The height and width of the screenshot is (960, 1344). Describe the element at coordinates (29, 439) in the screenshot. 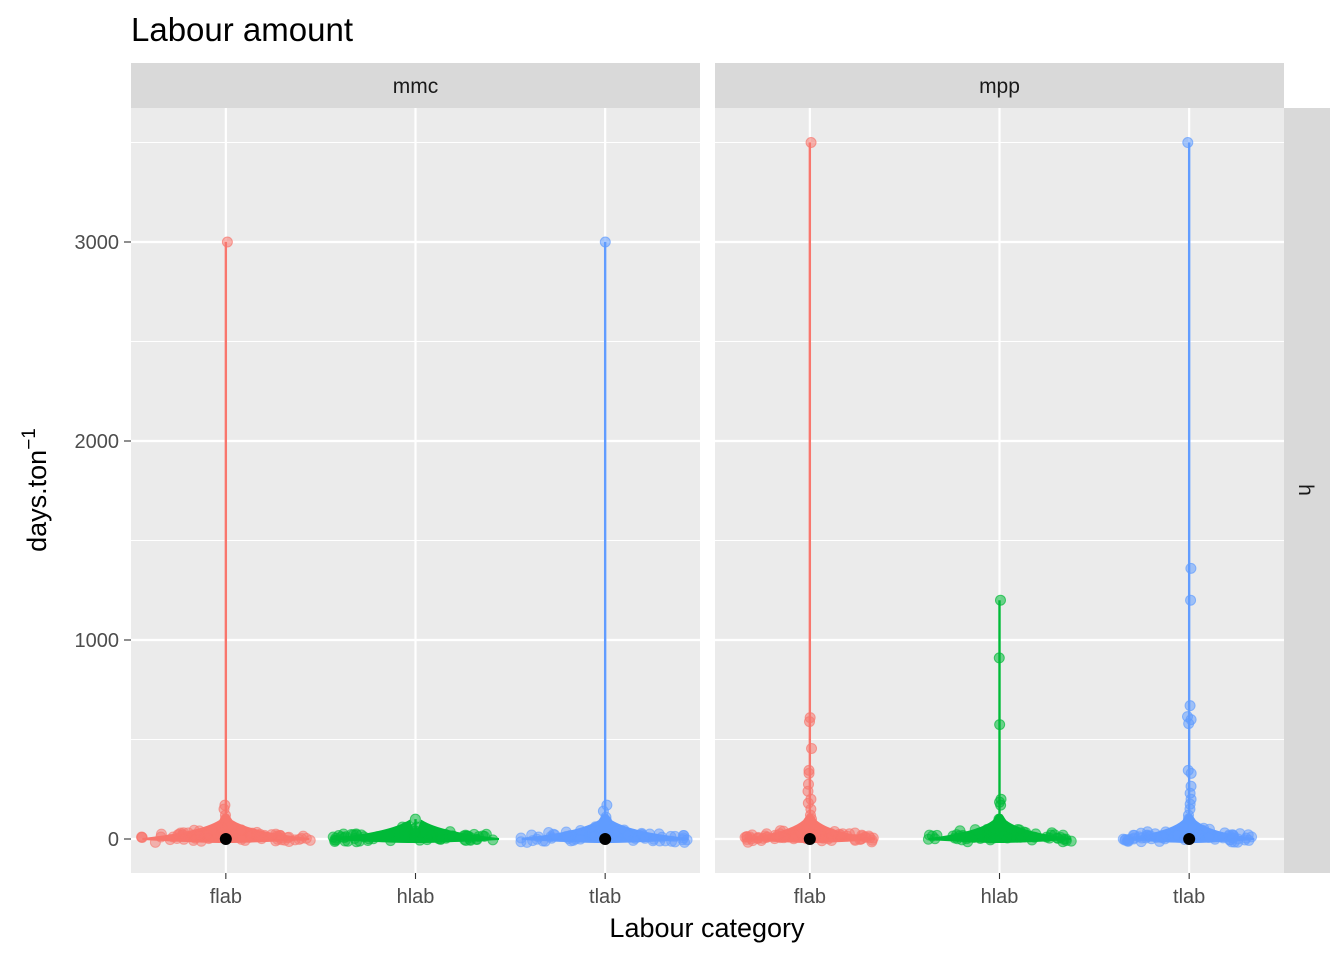

I see `y-axis-title-superscript: −1` at that location.